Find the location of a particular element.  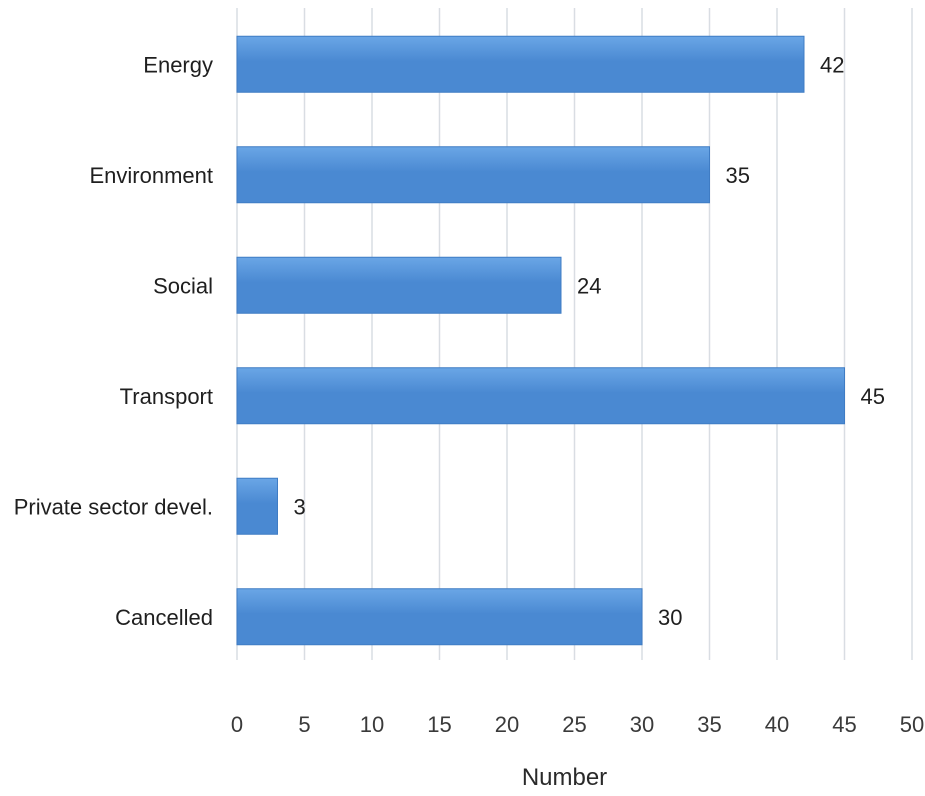

bar-private-sector-devel is located at coordinates (257, 506).